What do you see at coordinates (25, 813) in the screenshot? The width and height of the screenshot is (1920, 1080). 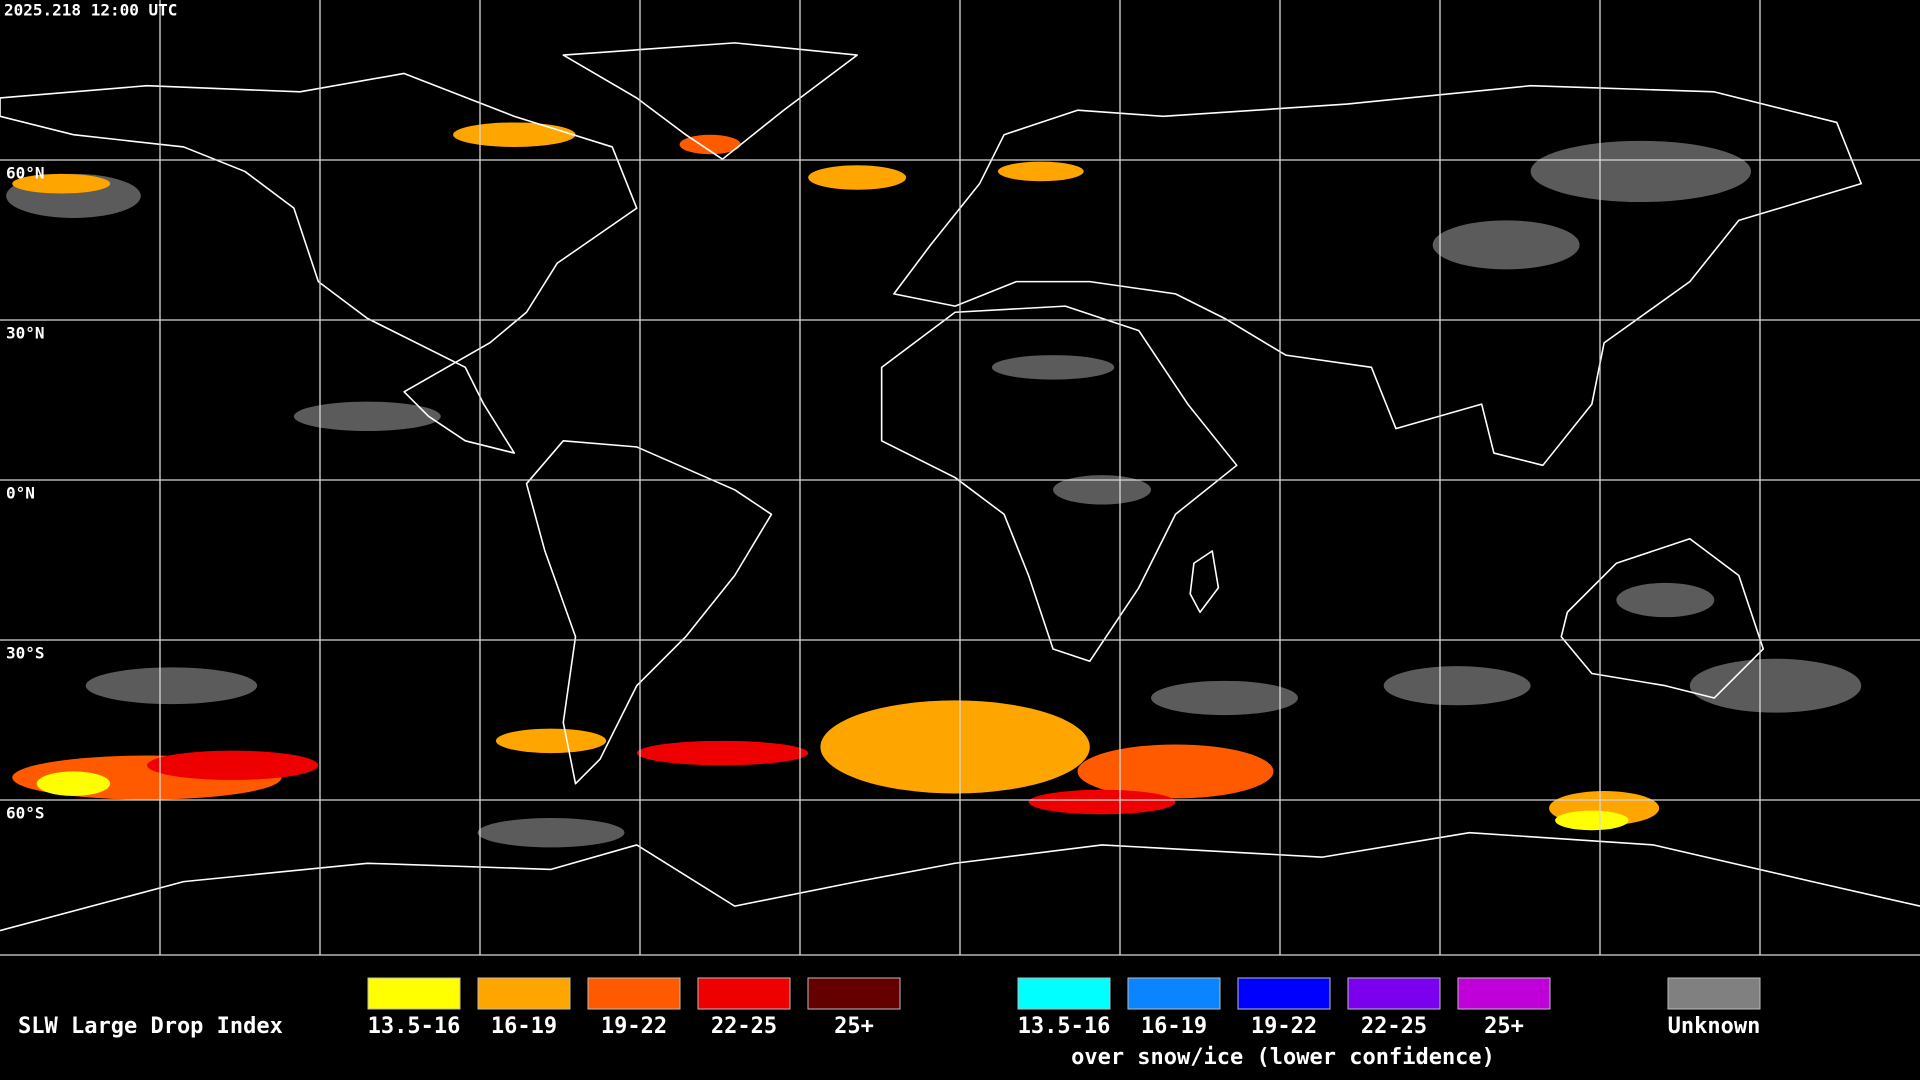 I see `latitude-label: 60°S` at bounding box center [25, 813].